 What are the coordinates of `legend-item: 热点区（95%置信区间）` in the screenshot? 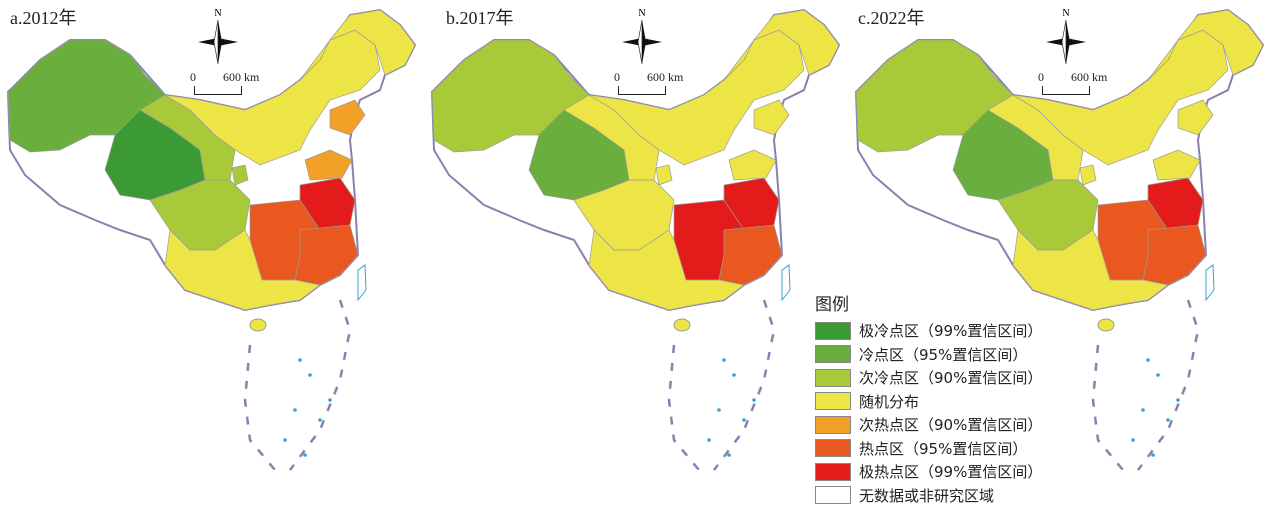 It's located at (1040, 449).